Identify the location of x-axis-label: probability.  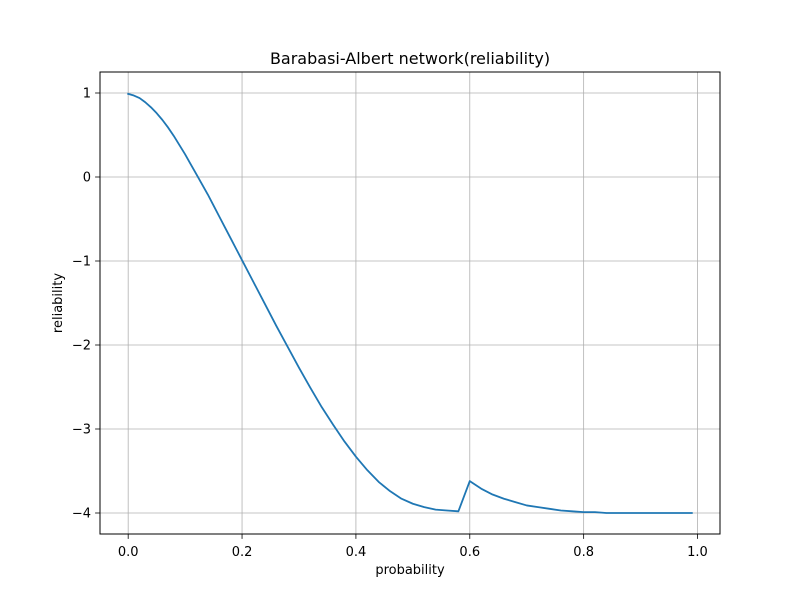
(410, 570).